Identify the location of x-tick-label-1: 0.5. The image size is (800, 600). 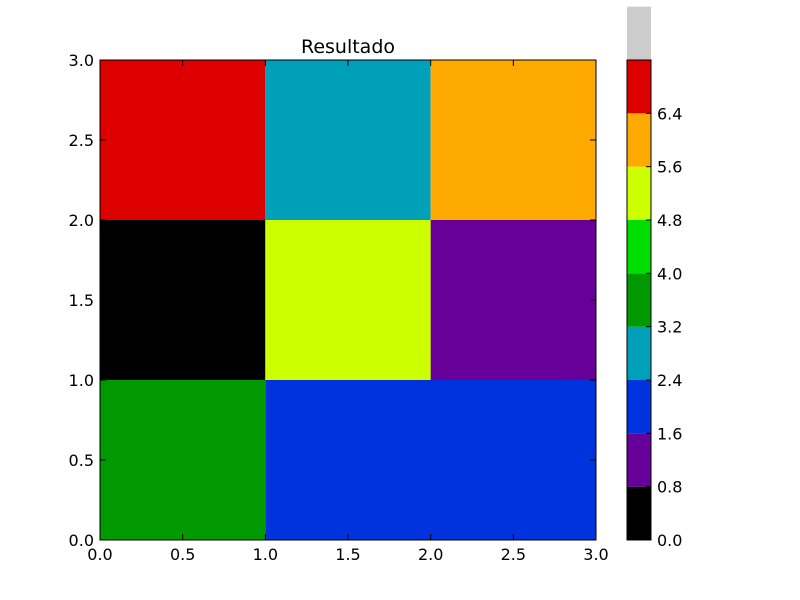
(182, 554).